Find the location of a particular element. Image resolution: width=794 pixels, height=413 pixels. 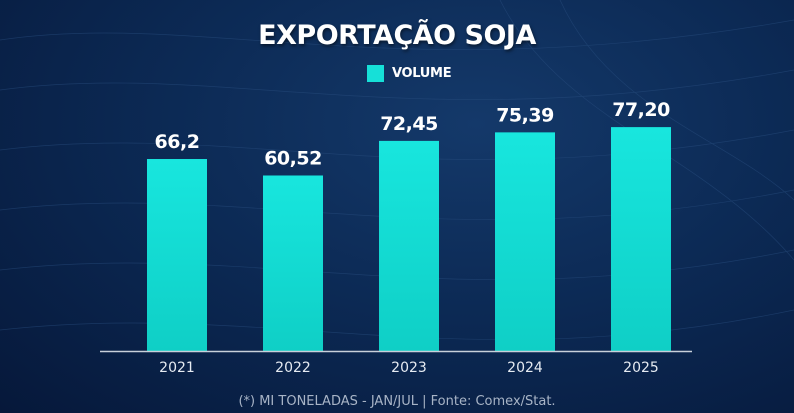

value-label-2021: 66,2 is located at coordinates (177, 142).